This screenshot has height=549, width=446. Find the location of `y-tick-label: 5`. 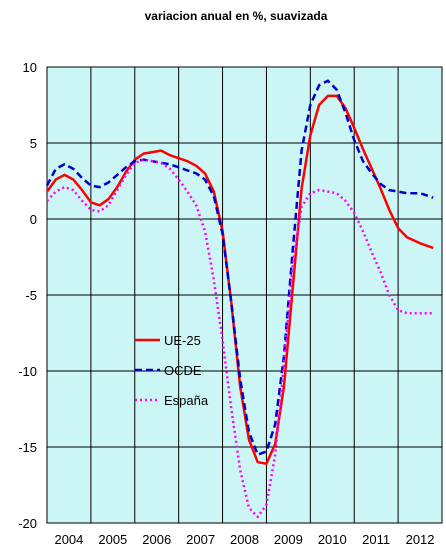

y-tick-label: 5 is located at coordinates (33, 143).